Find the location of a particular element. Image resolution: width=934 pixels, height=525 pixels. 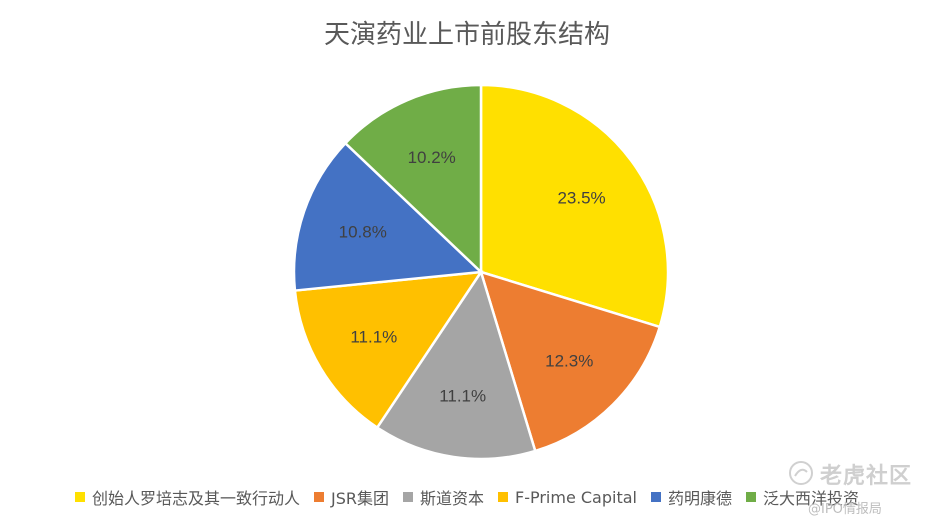

tiger-logo-icon is located at coordinates (801, 473).